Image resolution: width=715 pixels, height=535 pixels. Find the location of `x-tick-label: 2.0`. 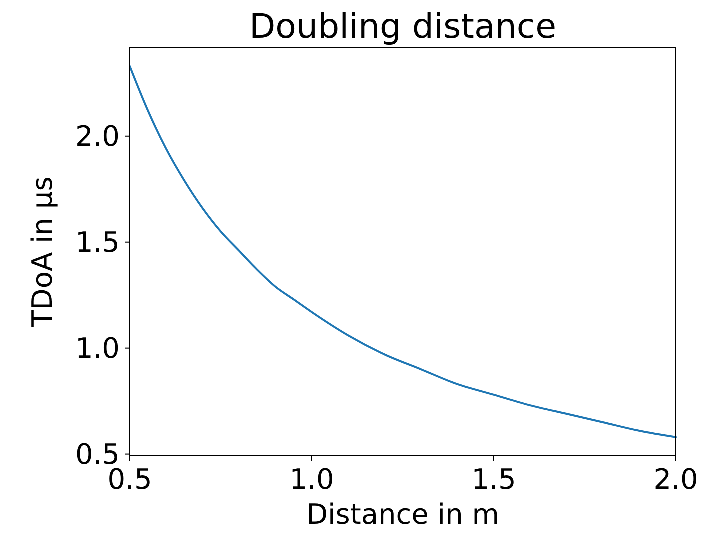

x-tick-label: 2.0 is located at coordinates (676, 479).